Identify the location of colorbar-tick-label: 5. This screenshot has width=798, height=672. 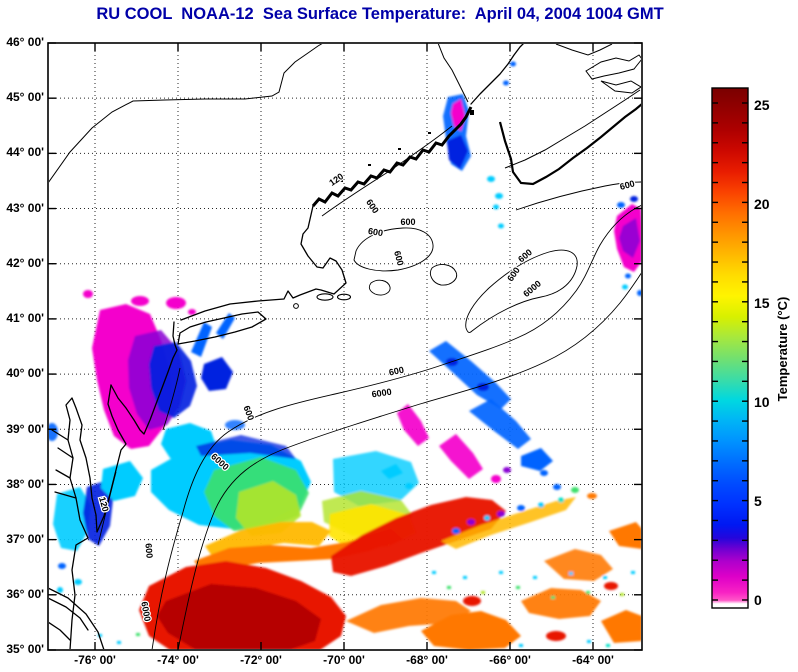
(758, 501).